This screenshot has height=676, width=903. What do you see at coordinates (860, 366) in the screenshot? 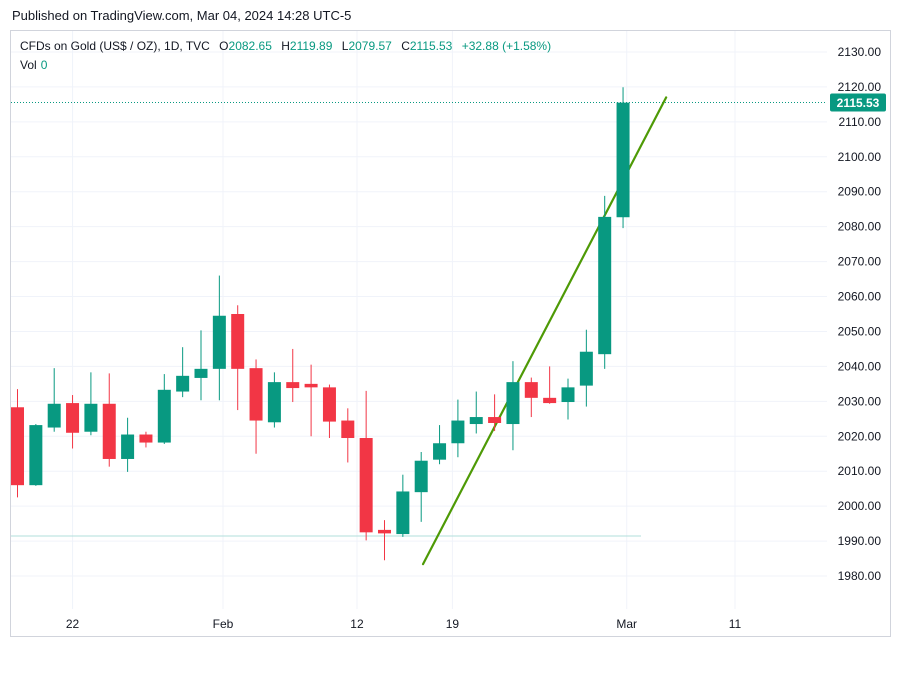
I see `y-tick-label: 2040.00` at bounding box center [860, 366].